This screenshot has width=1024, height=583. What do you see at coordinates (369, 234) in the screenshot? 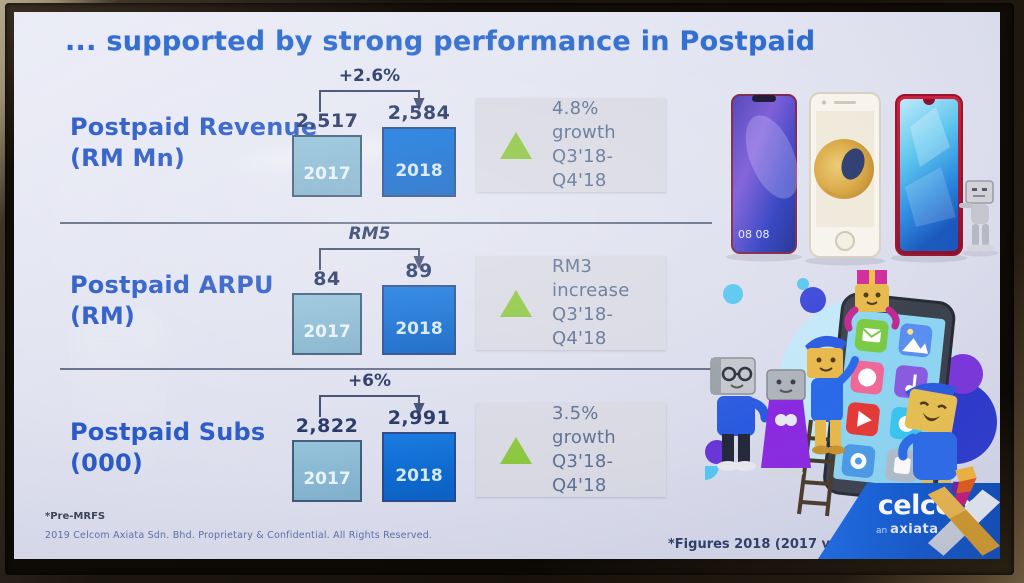
I see `change-label: RM5` at bounding box center [369, 234].